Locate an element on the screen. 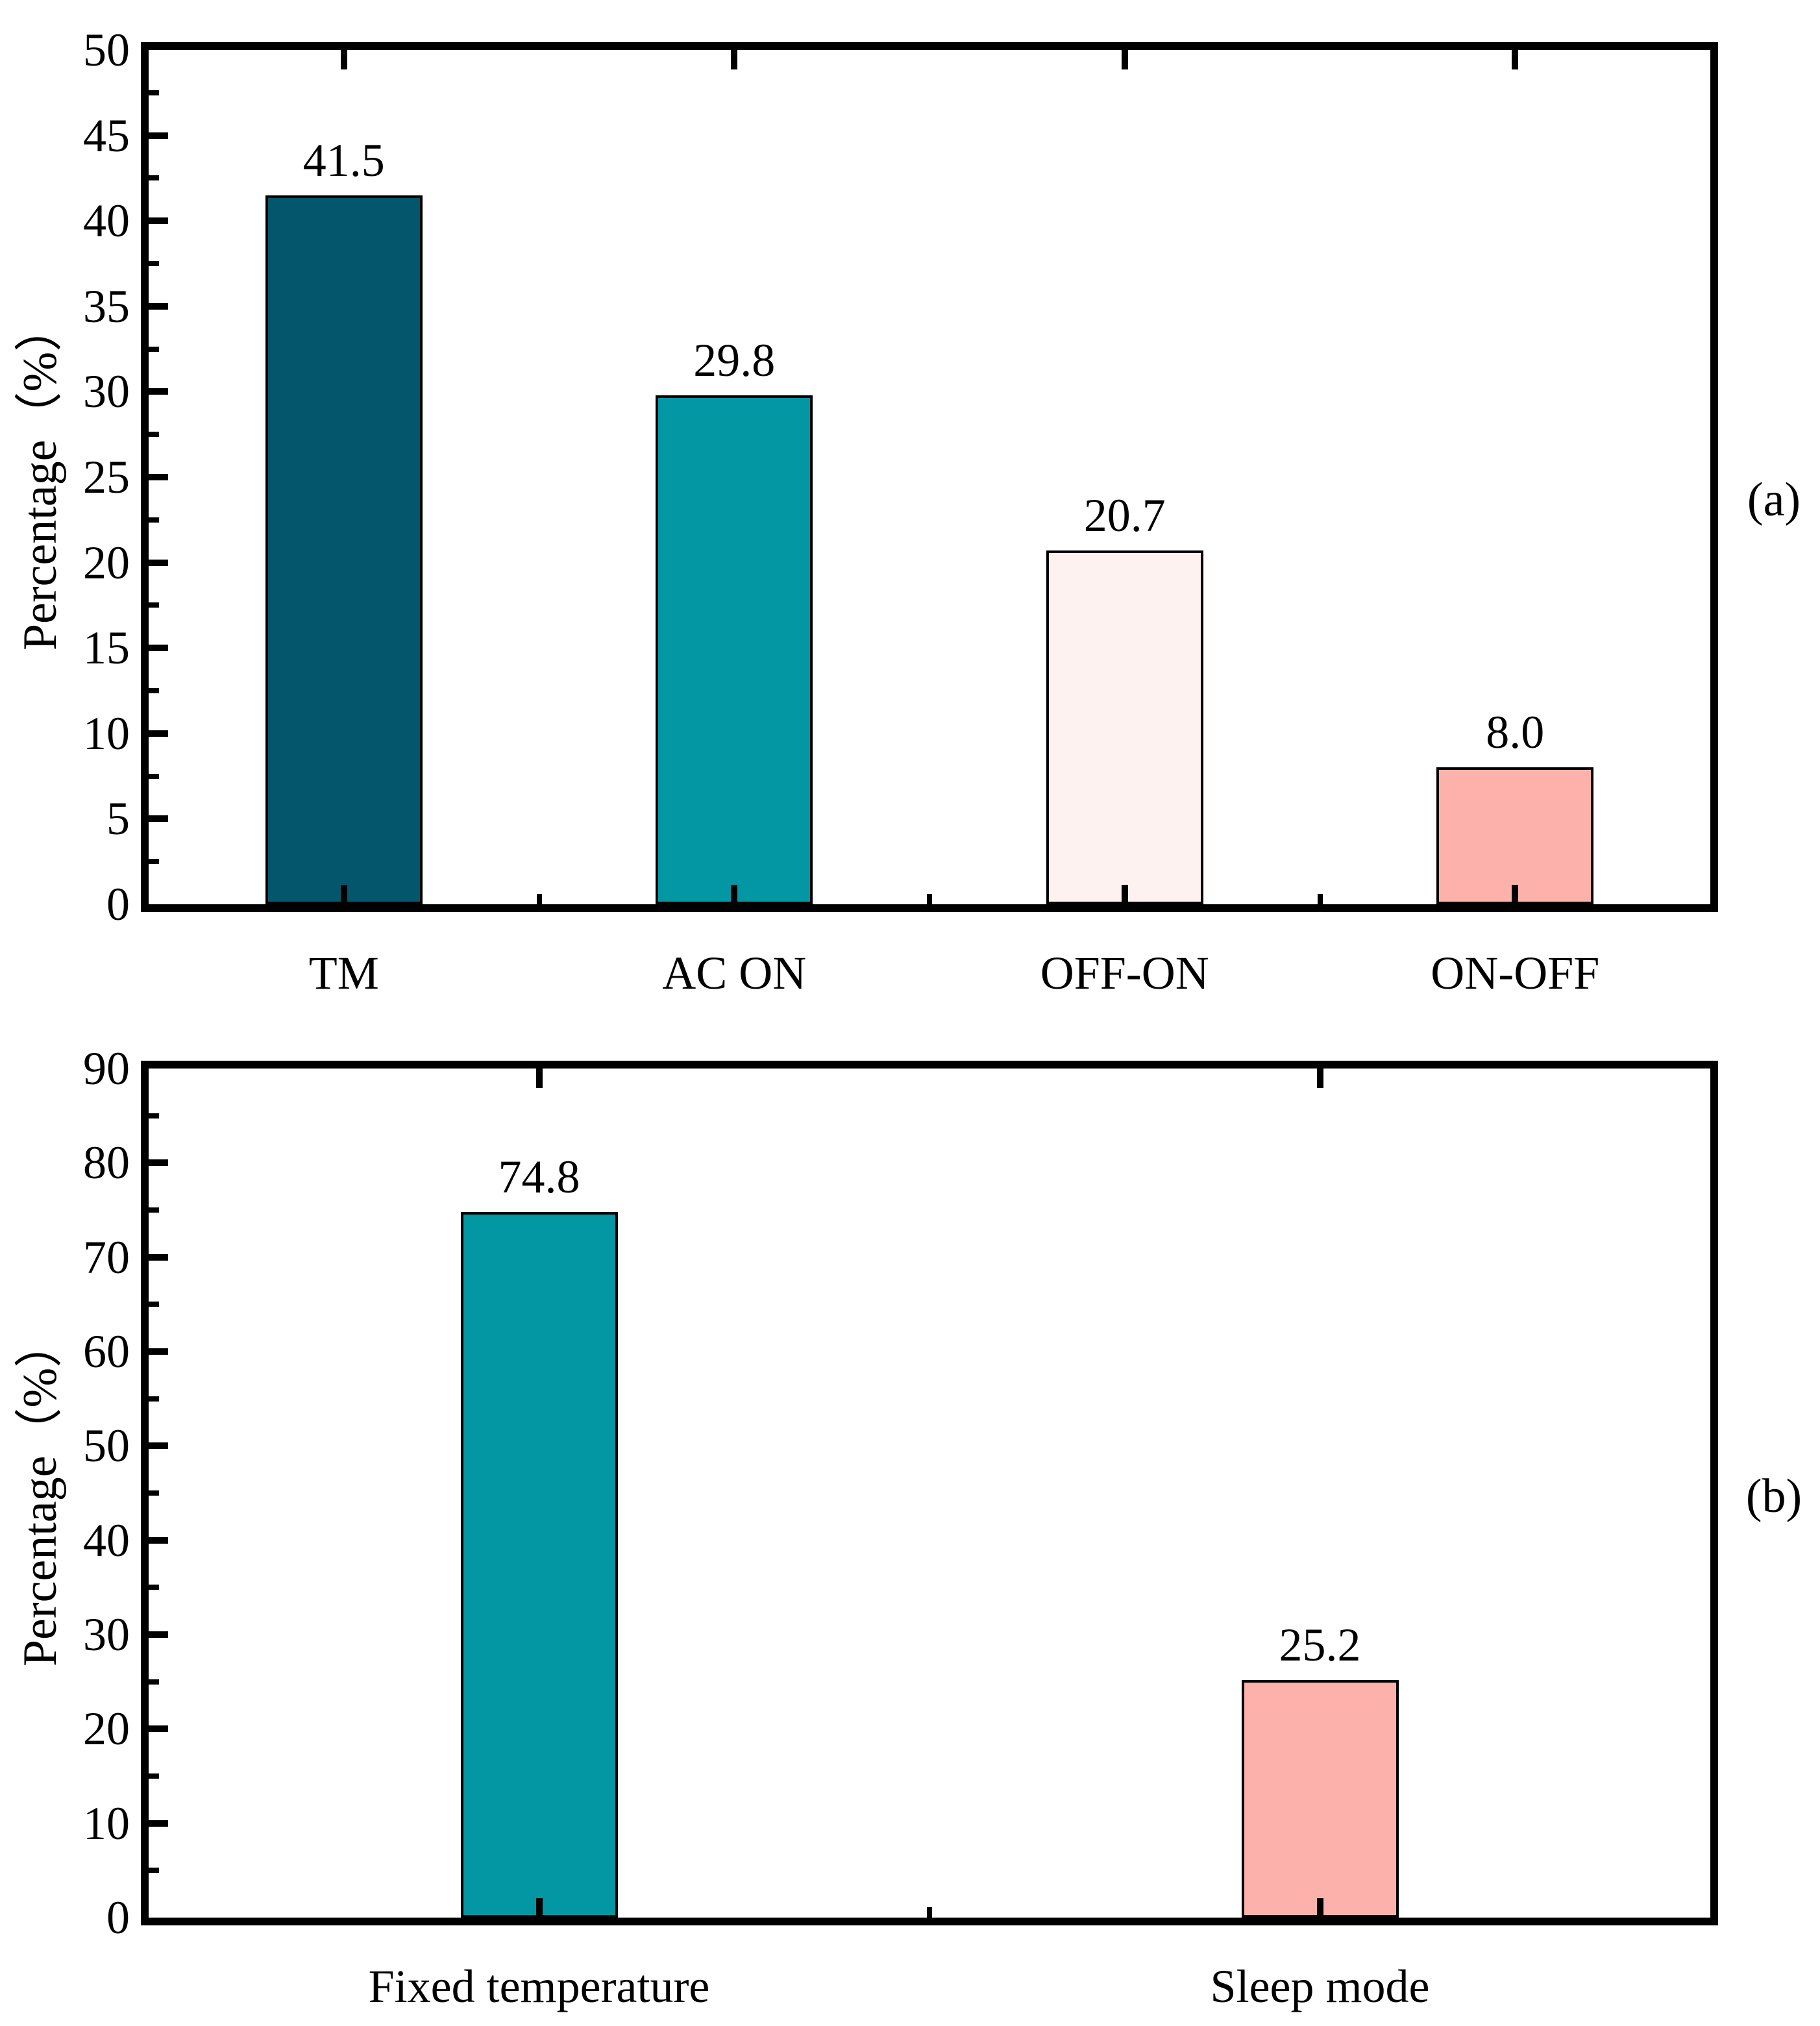  x-tick-label: Sleep mode is located at coordinates (1320, 1986).